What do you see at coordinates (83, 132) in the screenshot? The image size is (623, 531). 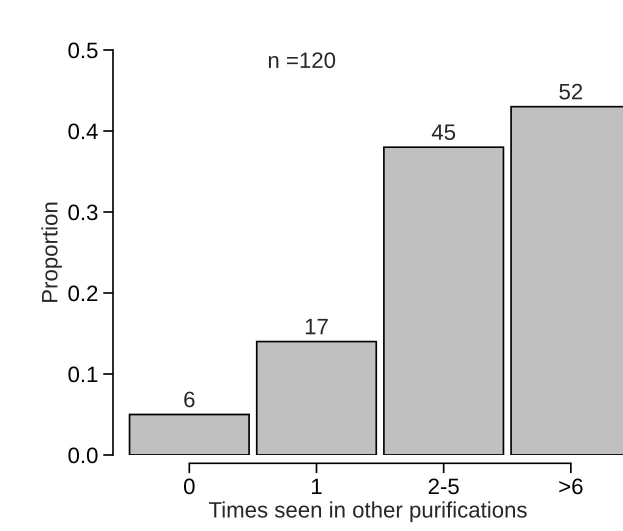 I see `y-tick-label: 0.4` at bounding box center [83, 132].